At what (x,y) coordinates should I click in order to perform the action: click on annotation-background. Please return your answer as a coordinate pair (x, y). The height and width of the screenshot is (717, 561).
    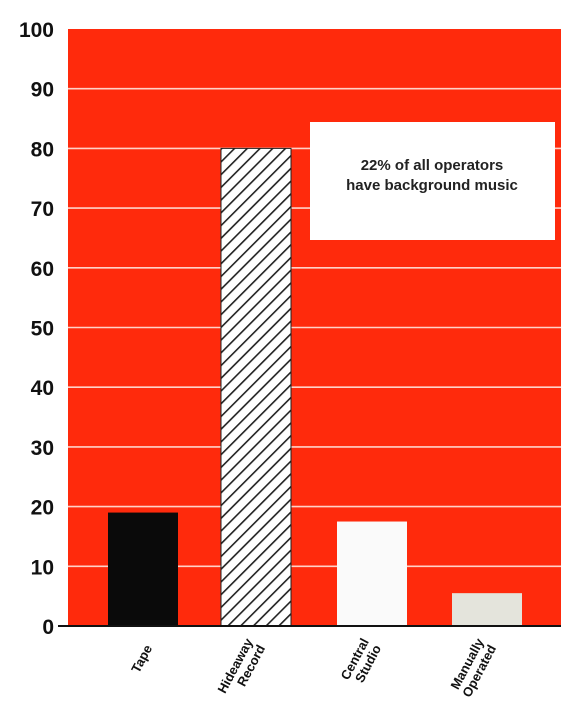
    Looking at the image, I should click on (432, 181).